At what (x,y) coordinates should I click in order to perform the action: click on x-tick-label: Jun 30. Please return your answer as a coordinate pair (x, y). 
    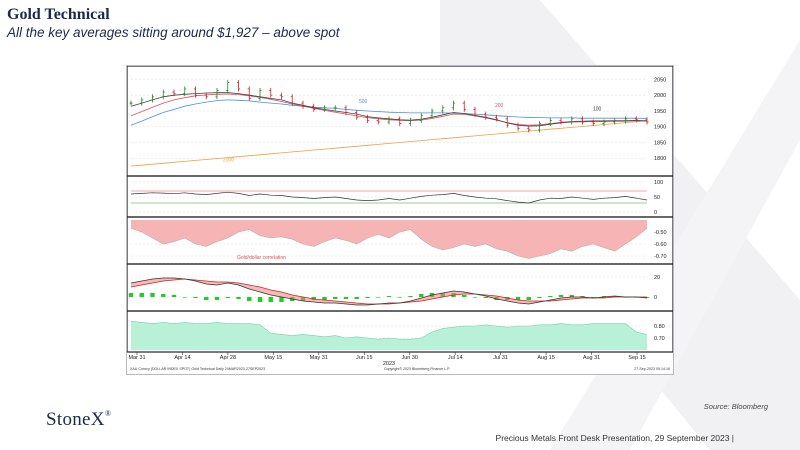
    Looking at the image, I should click on (409, 358).